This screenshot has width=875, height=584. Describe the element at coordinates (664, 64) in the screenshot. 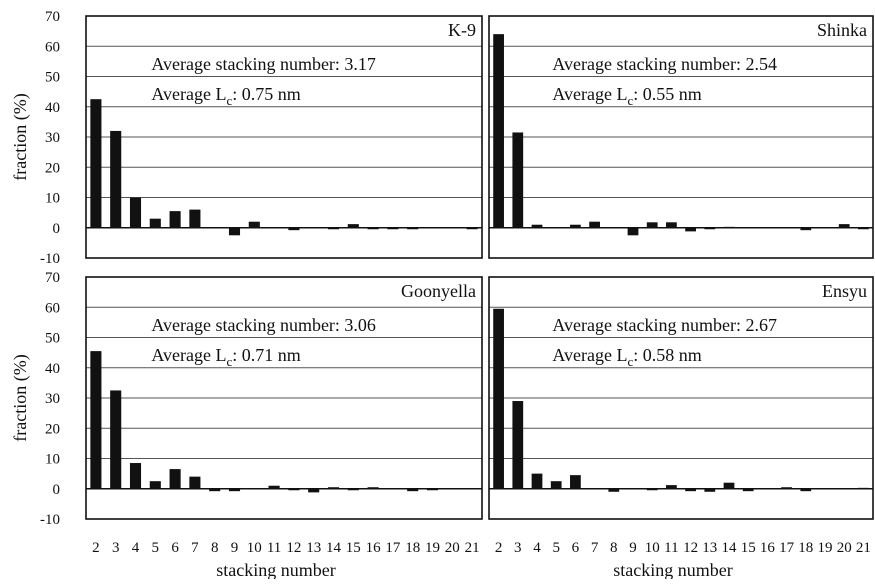

I see `panel-2-annotation-1: Average stacking number: 2.54` at that location.